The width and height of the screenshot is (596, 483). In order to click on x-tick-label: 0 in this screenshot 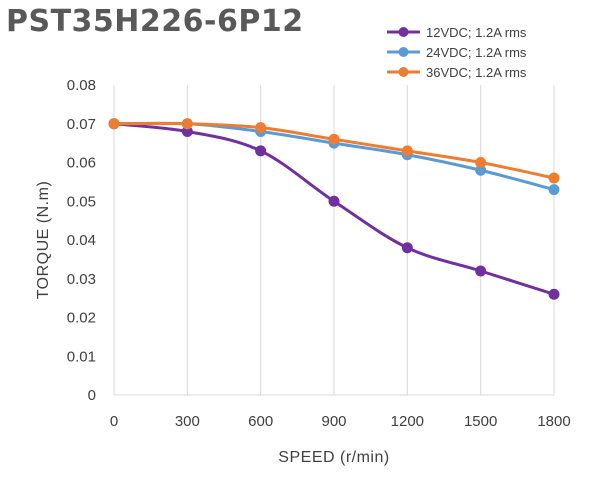, I will do `click(114, 421)`.